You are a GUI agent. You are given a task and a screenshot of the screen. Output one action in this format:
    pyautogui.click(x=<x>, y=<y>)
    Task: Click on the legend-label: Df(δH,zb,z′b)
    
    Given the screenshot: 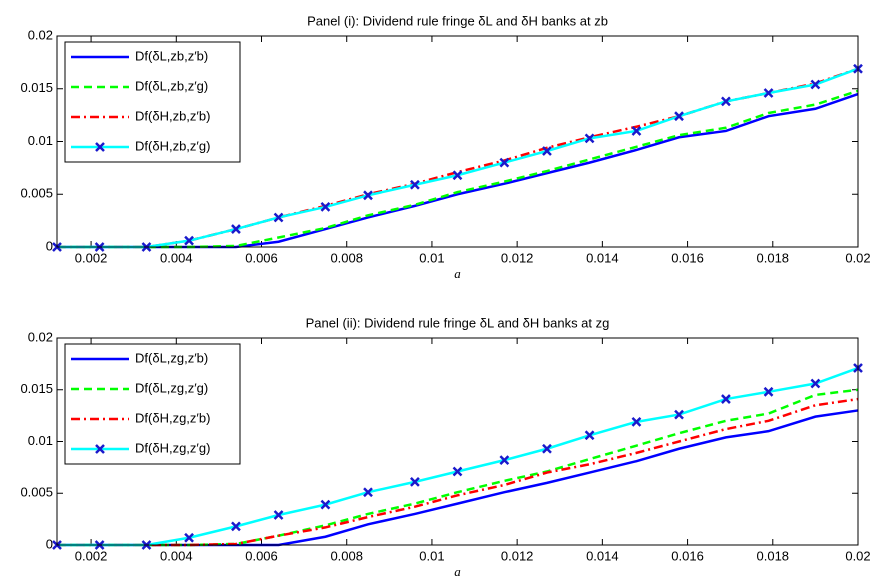 What is the action you would take?
    pyautogui.click(x=172, y=115)
    